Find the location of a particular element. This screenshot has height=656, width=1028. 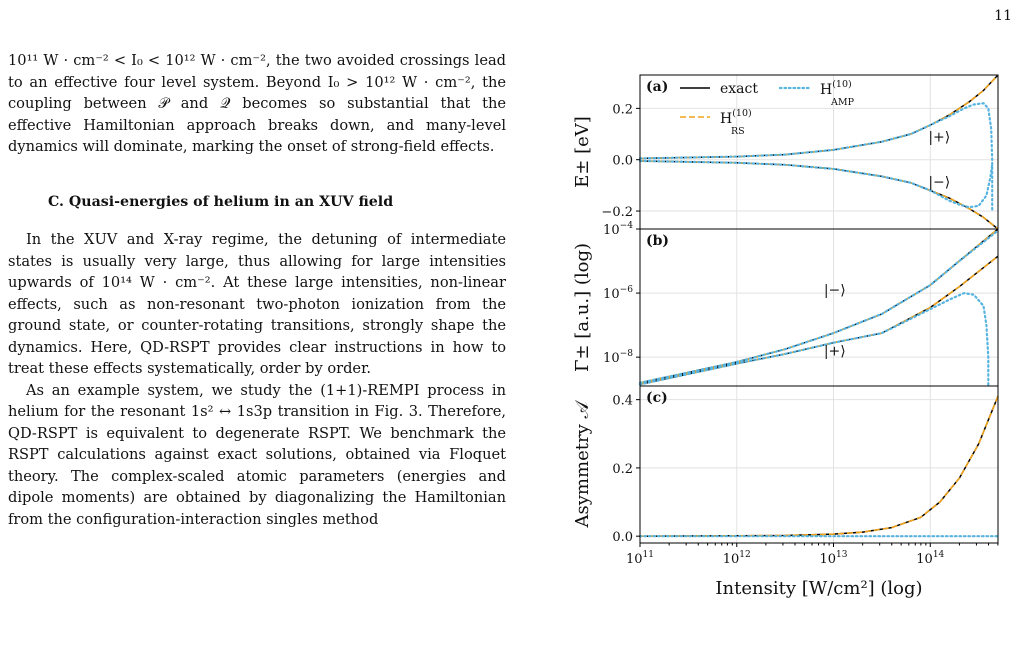

x-tick-label: 1013 is located at coordinates (834, 558).